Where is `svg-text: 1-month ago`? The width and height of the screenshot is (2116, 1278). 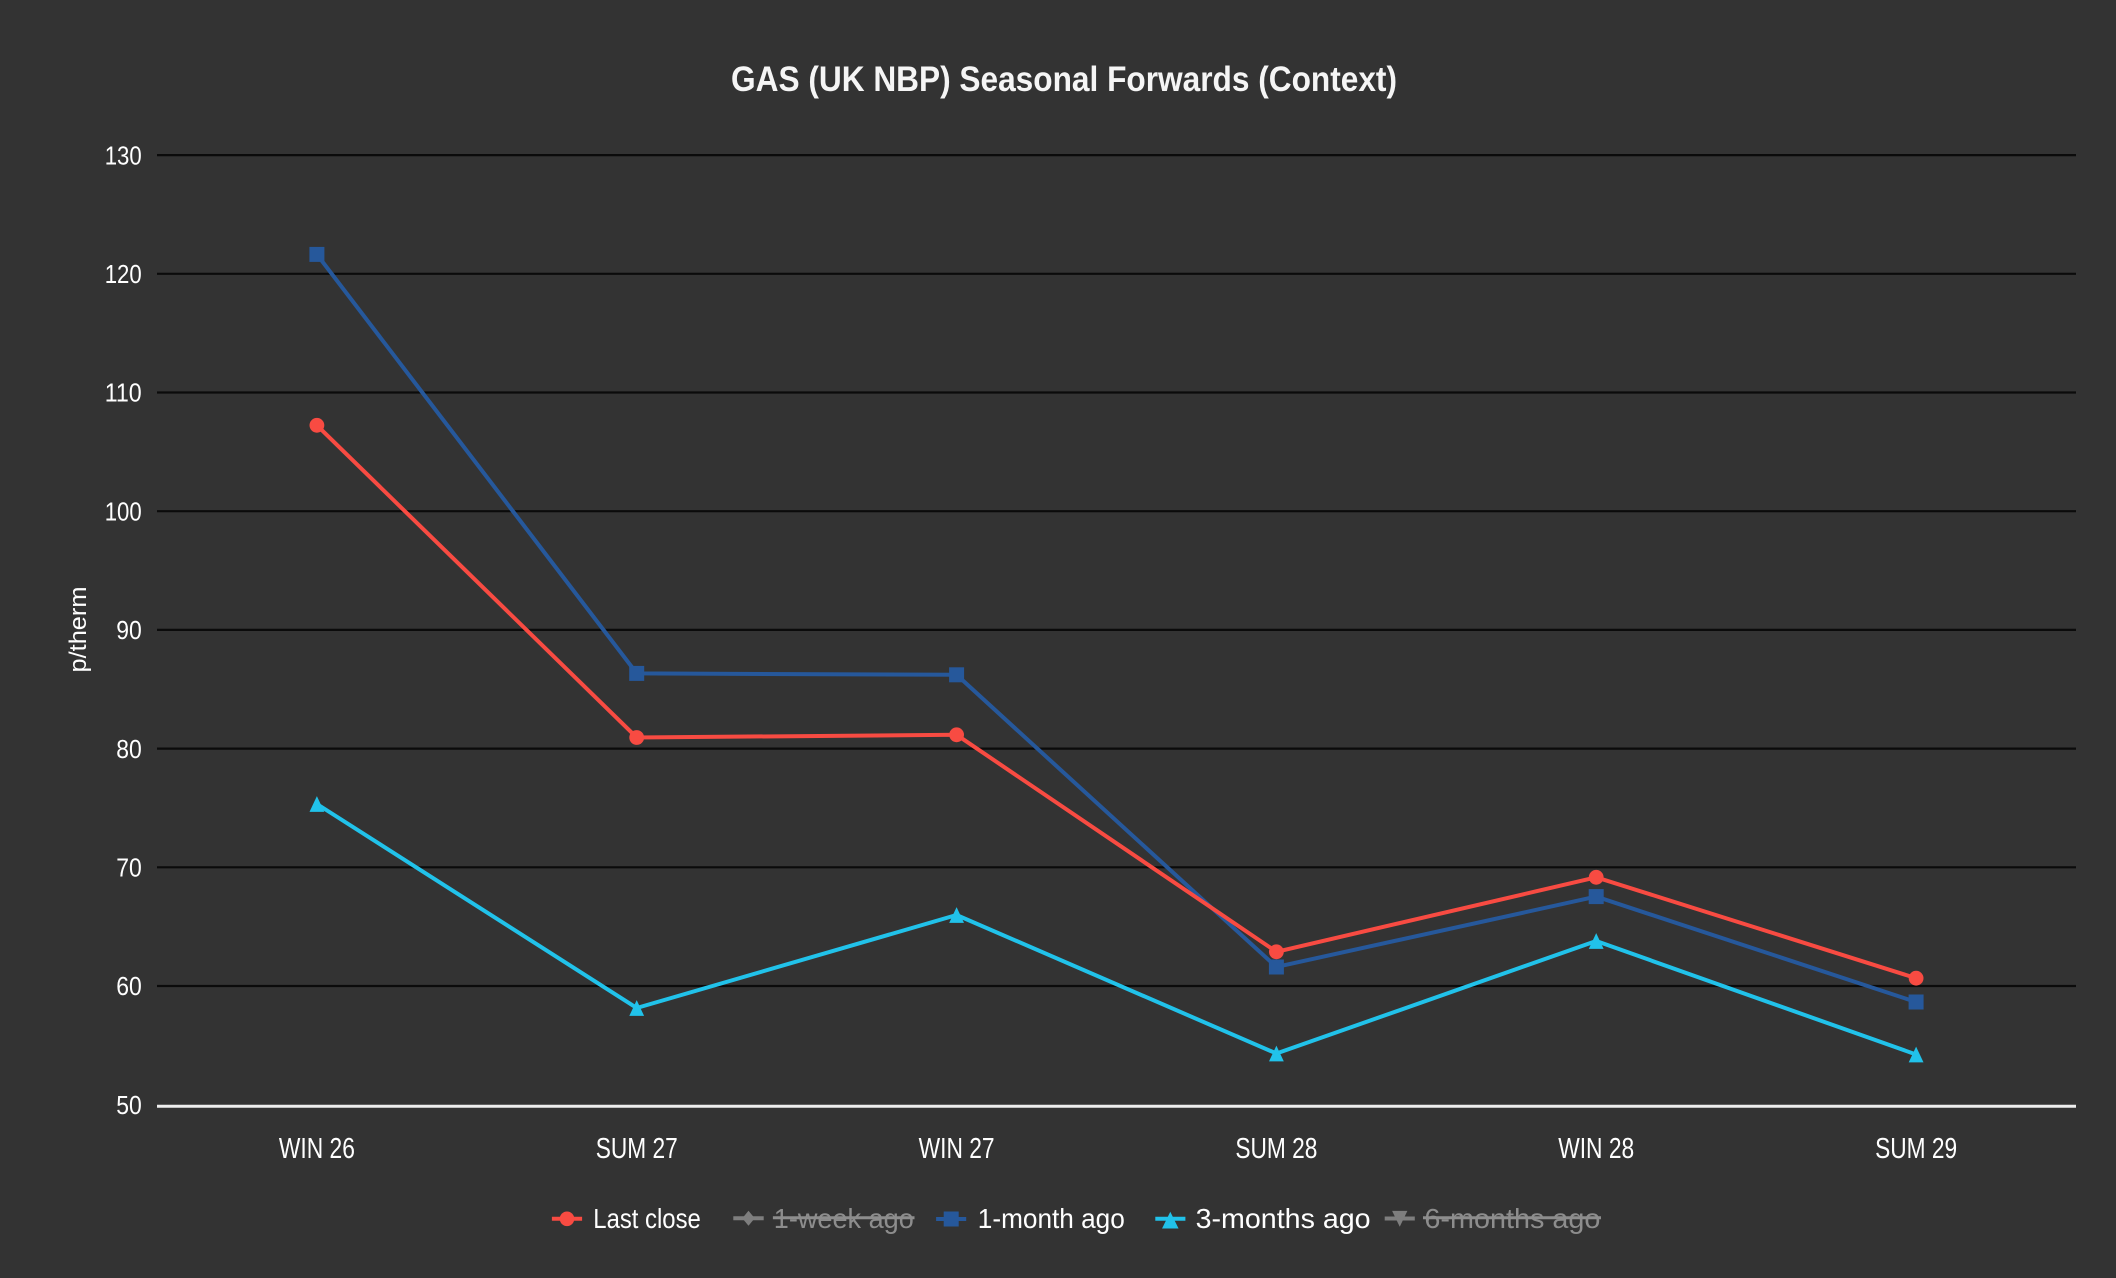
svg-text: 1-month ago is located at coordinates (1051, 1218).